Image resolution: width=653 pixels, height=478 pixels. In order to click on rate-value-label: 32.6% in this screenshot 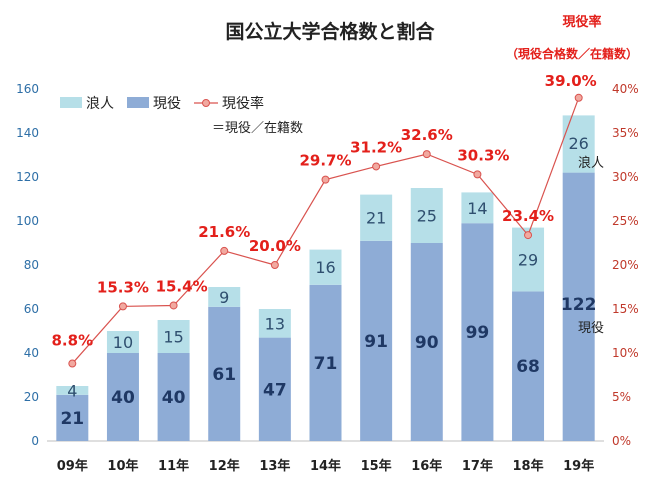, I will do `click(427, 135)`.